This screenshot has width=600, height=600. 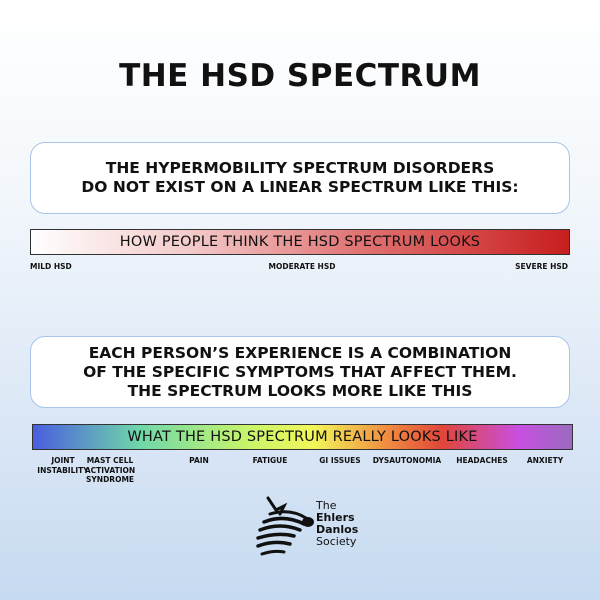 I want to click on bar-label: WHAT THE HSD SPECTRUM REALLY LOOKS LIKE, so click(x=302, y=437).